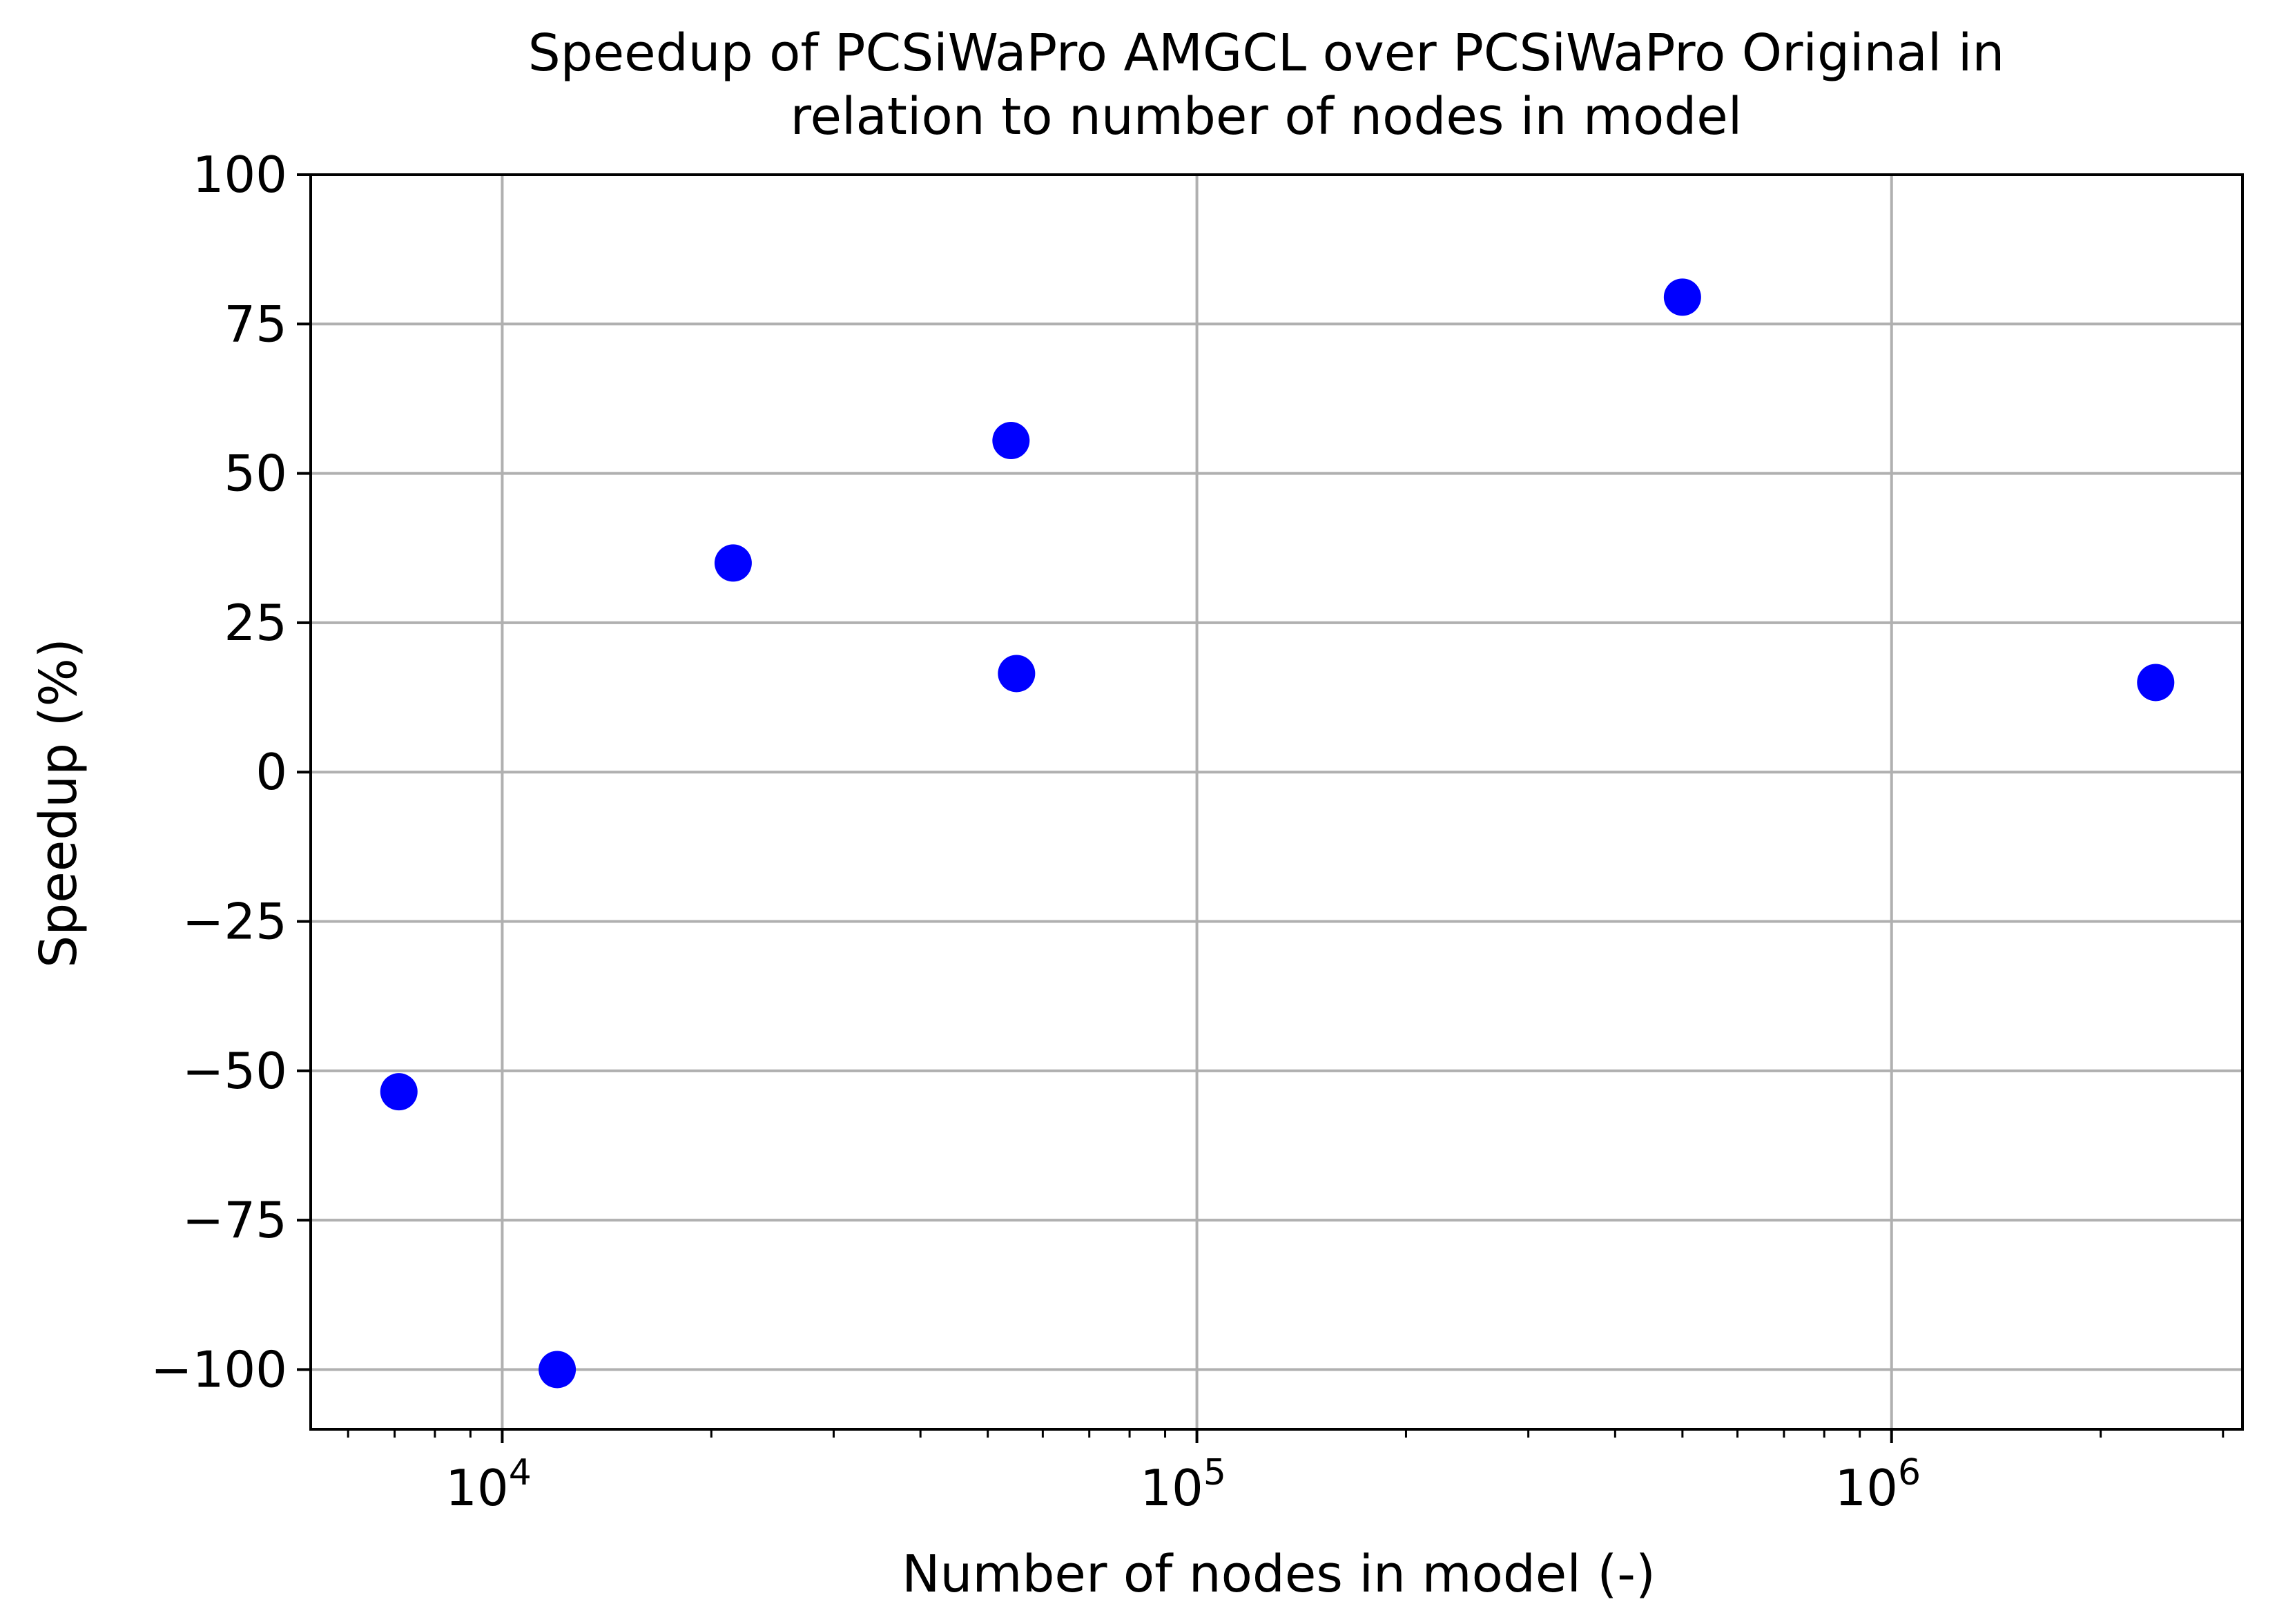  Describe the element at coordinates (234, 922) in the screenshot. I see `y-tick-label: −25` at that location.